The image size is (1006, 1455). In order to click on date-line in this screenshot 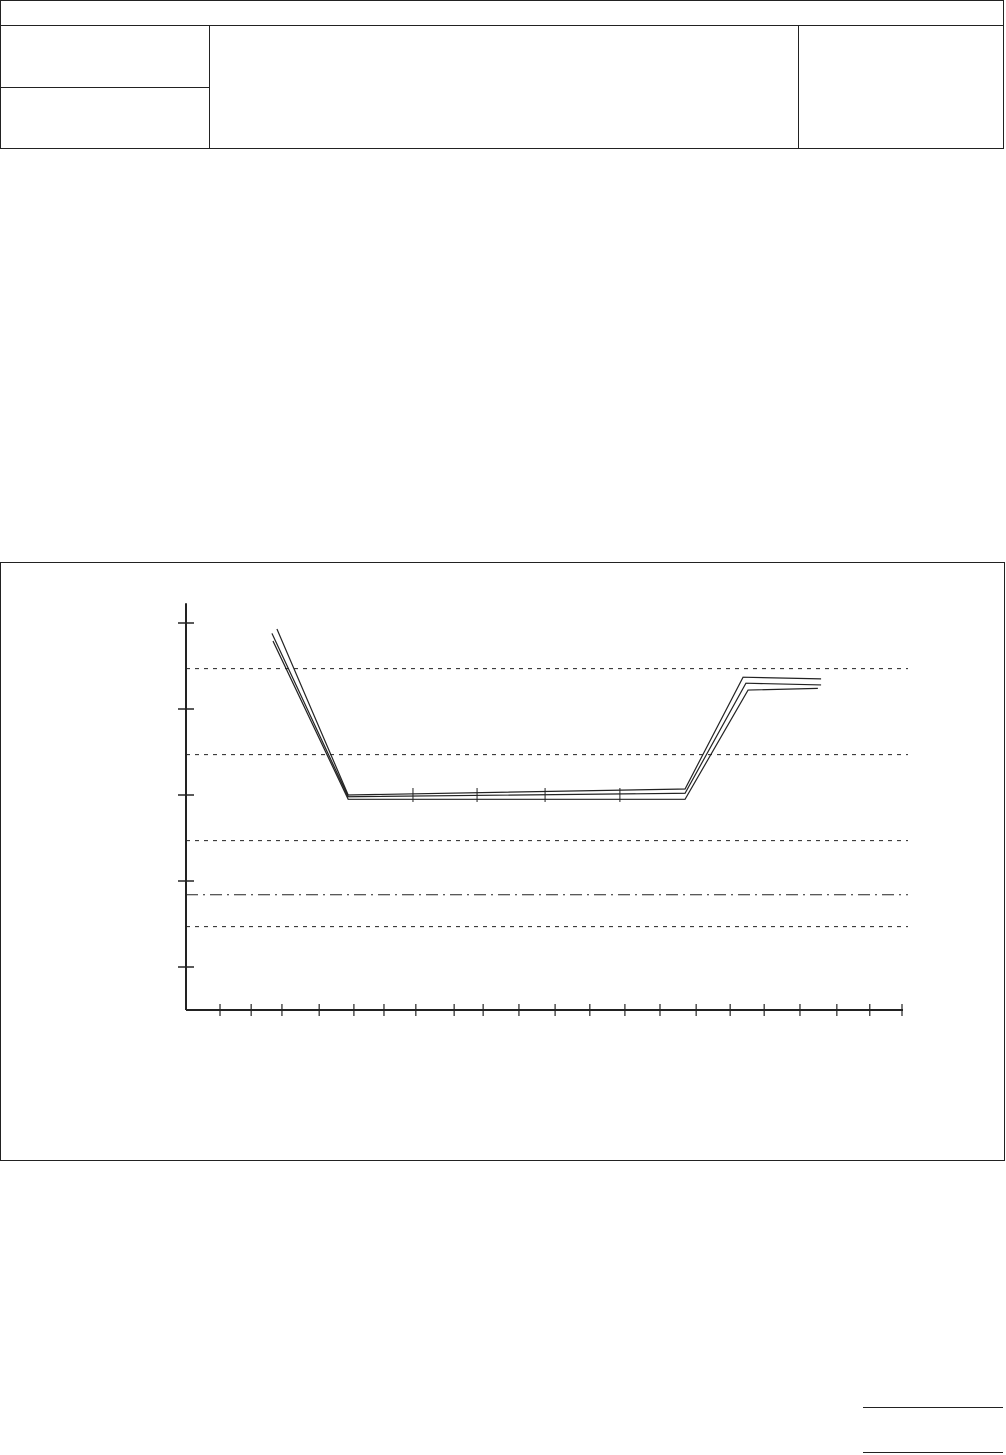, I will do `click(933, 1452)`.